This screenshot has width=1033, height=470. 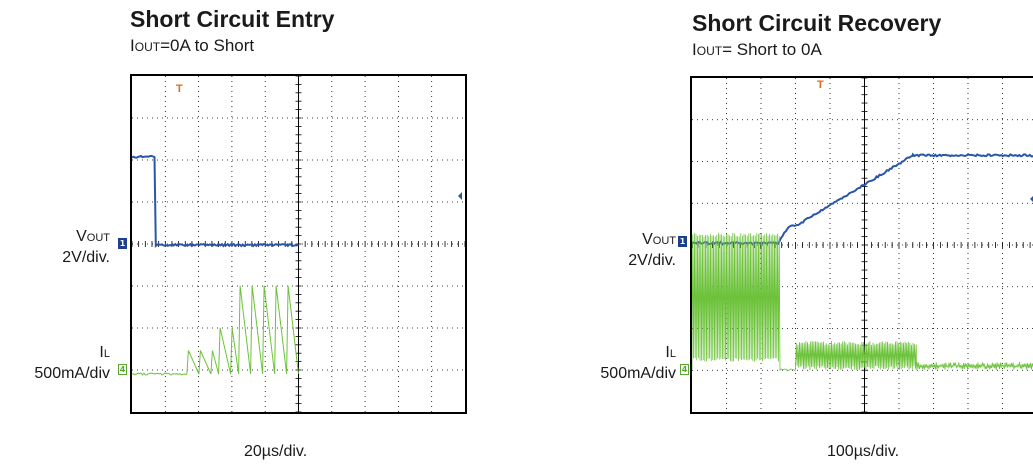 What do you see at coordinates (275, 452) in the screenshot?
I see `timebase-label: 20µs/div.` at bounding box center [275, 452].